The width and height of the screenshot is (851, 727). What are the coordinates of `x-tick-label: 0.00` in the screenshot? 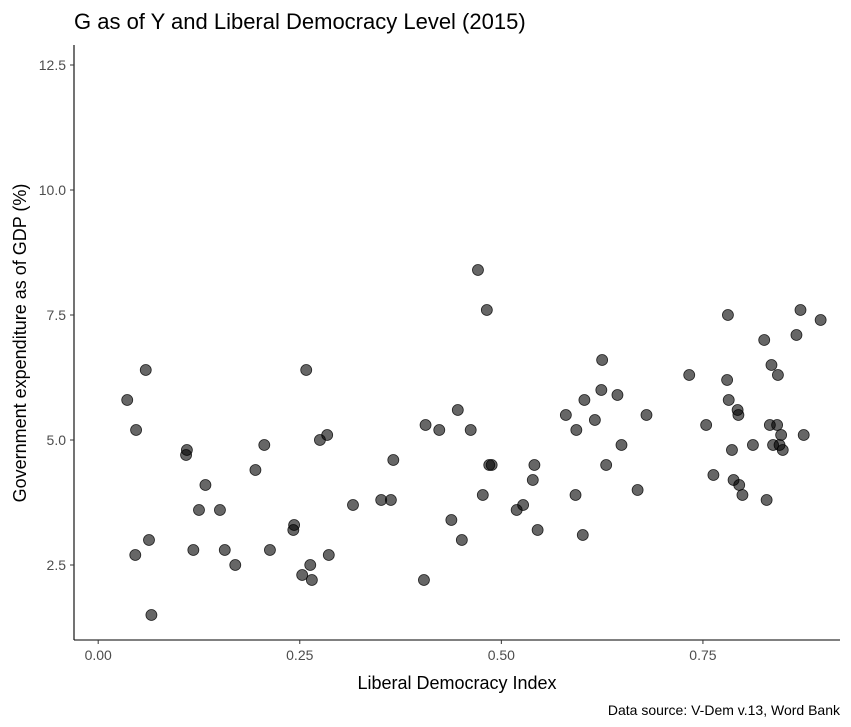 It's located at (98, 655).